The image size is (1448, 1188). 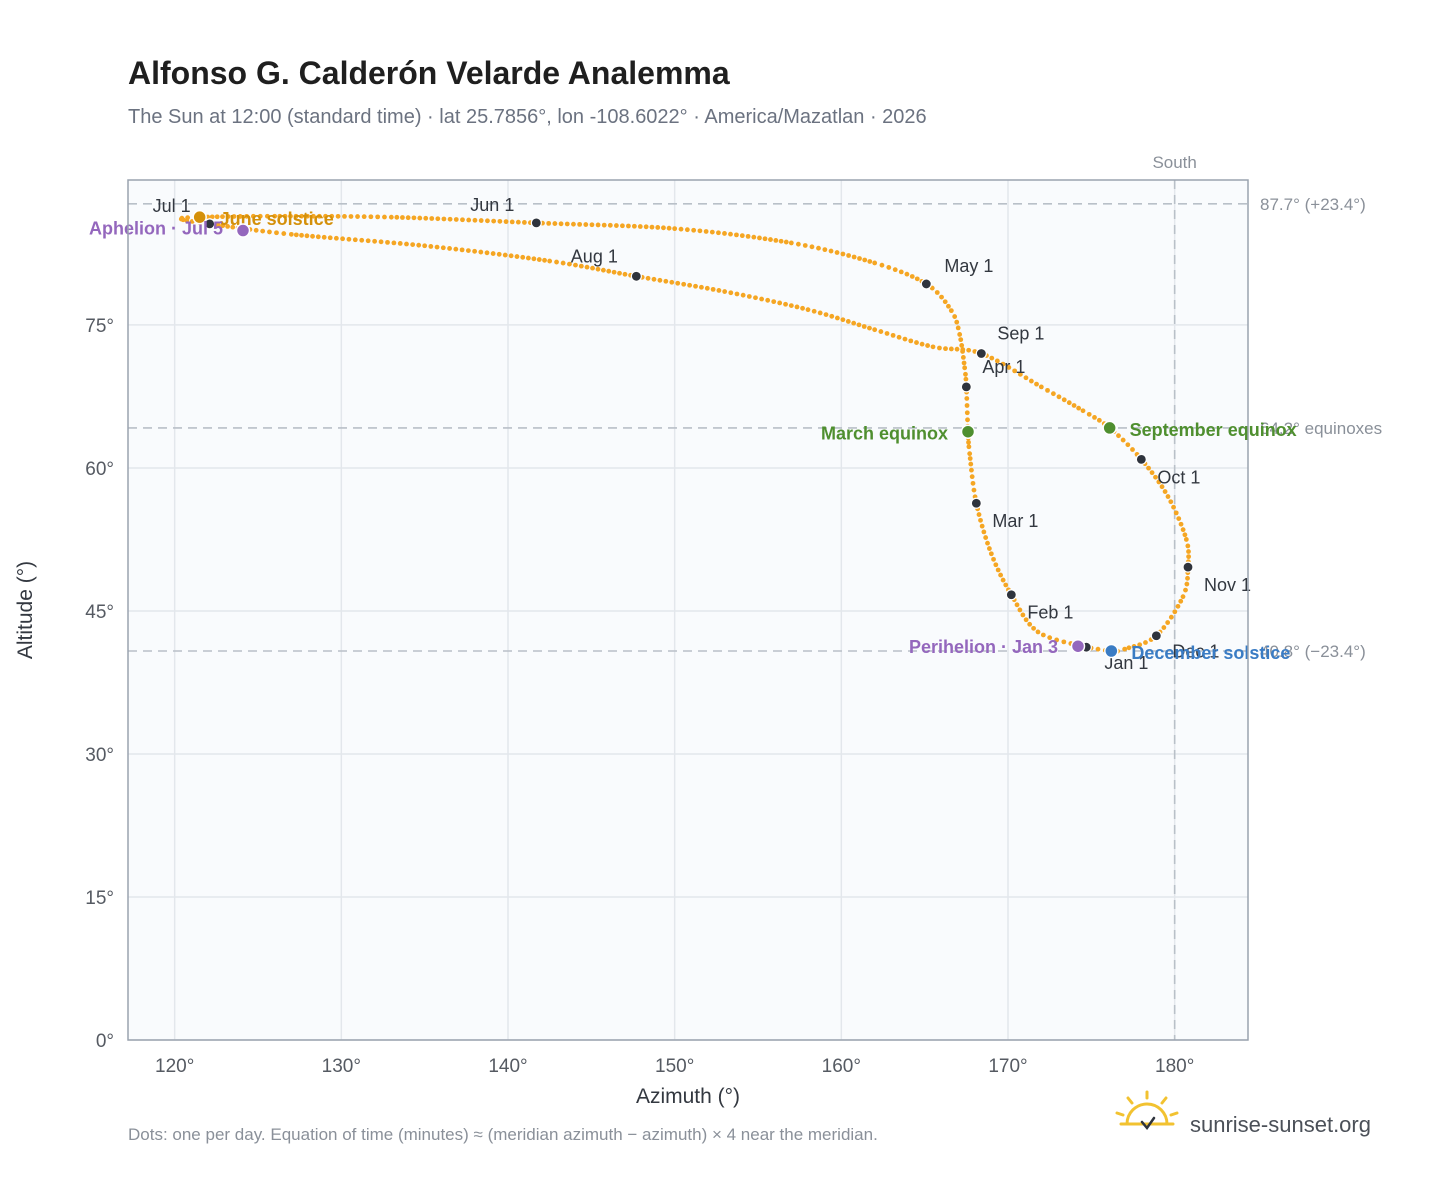 What do you see at coordinates (1210, 653) in the screenshot?
I see `event-label: December solstice` at bounding box center [1210, 653].